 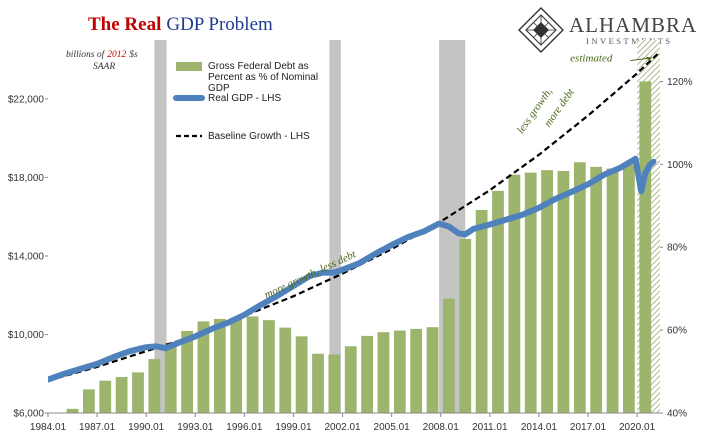 What do you see at coordinates (416, 370) in the screenshot?
I see `debt-bar-2006` at bounding box center [416, 370].